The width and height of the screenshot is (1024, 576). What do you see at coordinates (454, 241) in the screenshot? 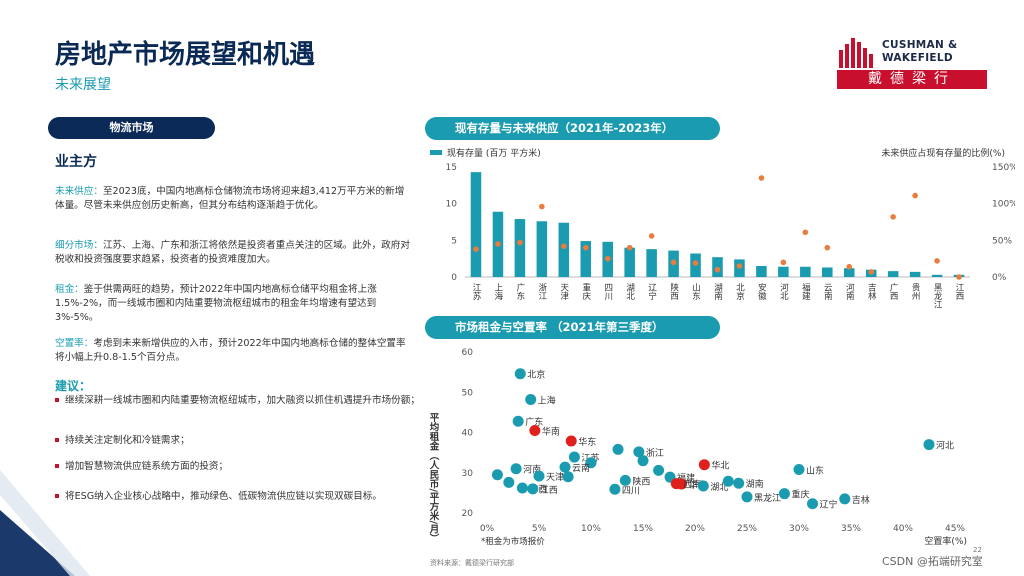
I see `y-left-tick-label: 5` at bounding box center [454, 241].